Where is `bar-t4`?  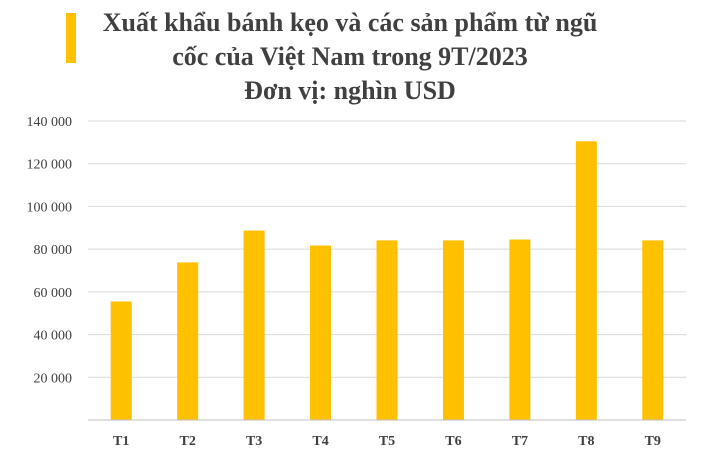
bar-t4 is located at coordinates (321, 332).